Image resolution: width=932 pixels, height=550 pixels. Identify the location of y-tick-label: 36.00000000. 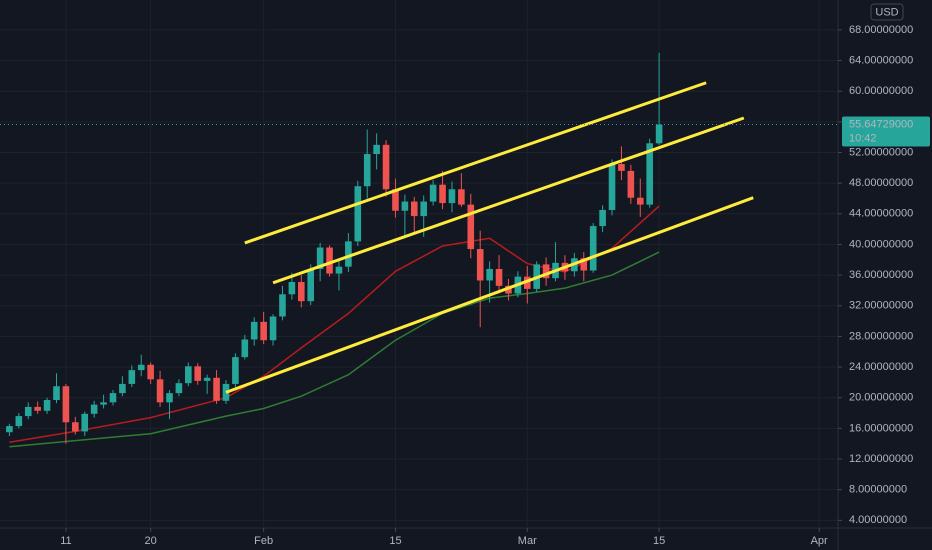
(881, 275).